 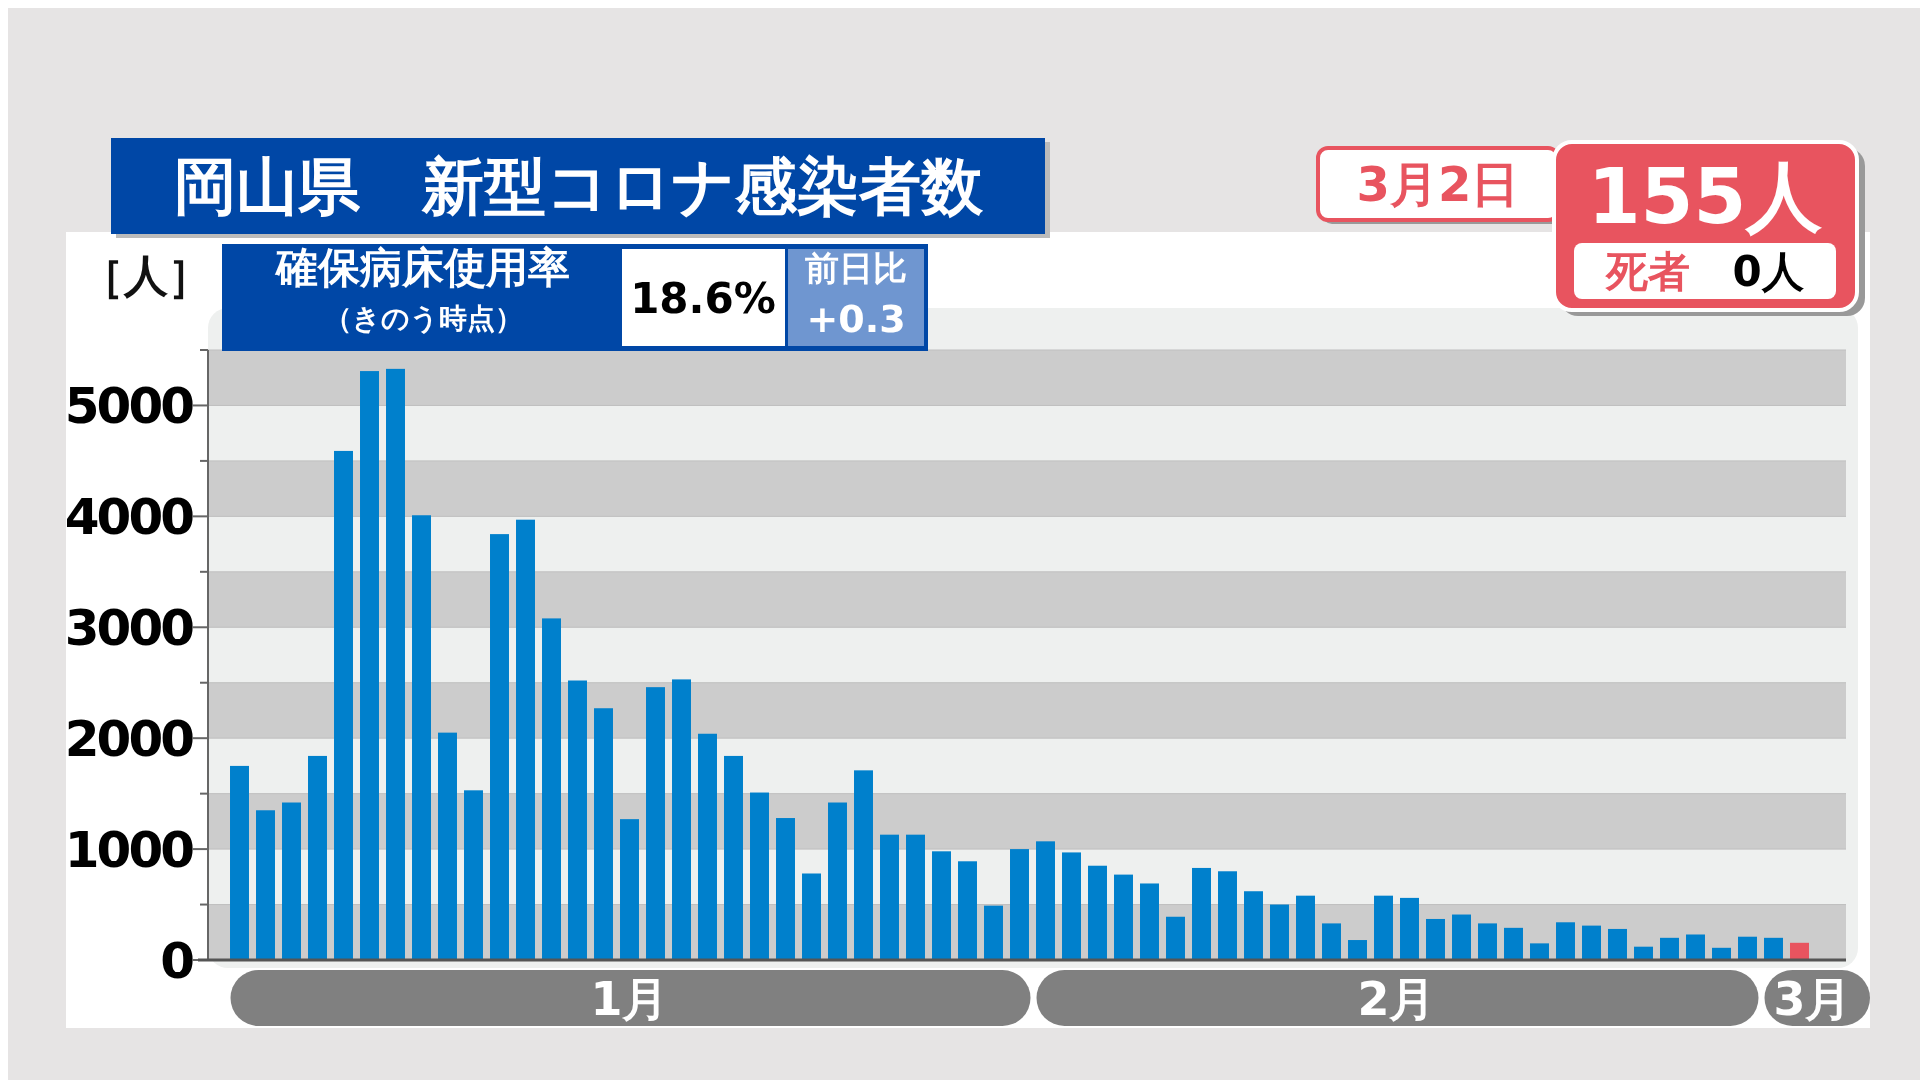 What do you see at coordinates (1396, 998) in the screenshot?
I see `x-tick-label: 2月` at bounding box center [1396, 998].